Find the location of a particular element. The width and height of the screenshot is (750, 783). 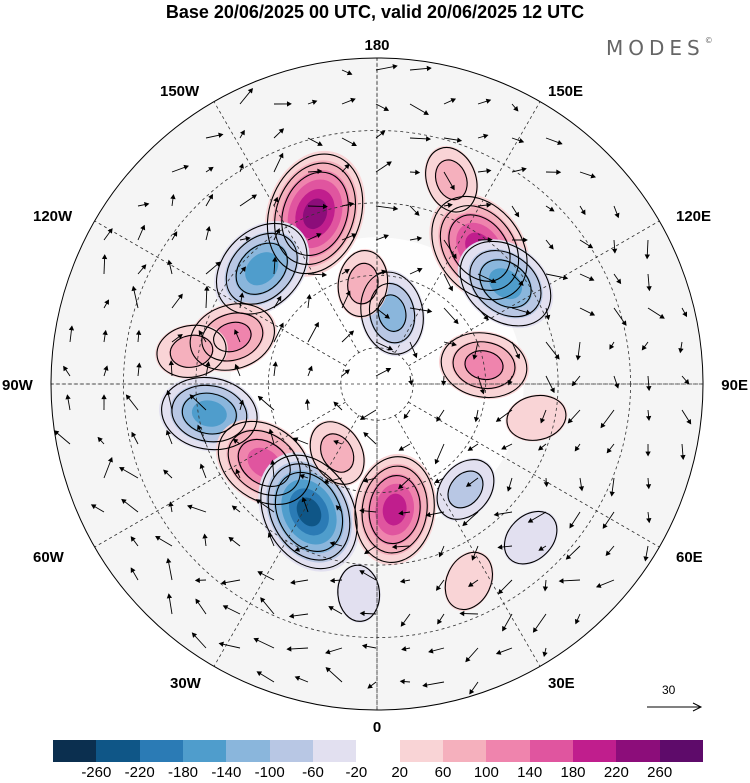

colorbar-tick-label: 60 is located at coordinates (443, 772).